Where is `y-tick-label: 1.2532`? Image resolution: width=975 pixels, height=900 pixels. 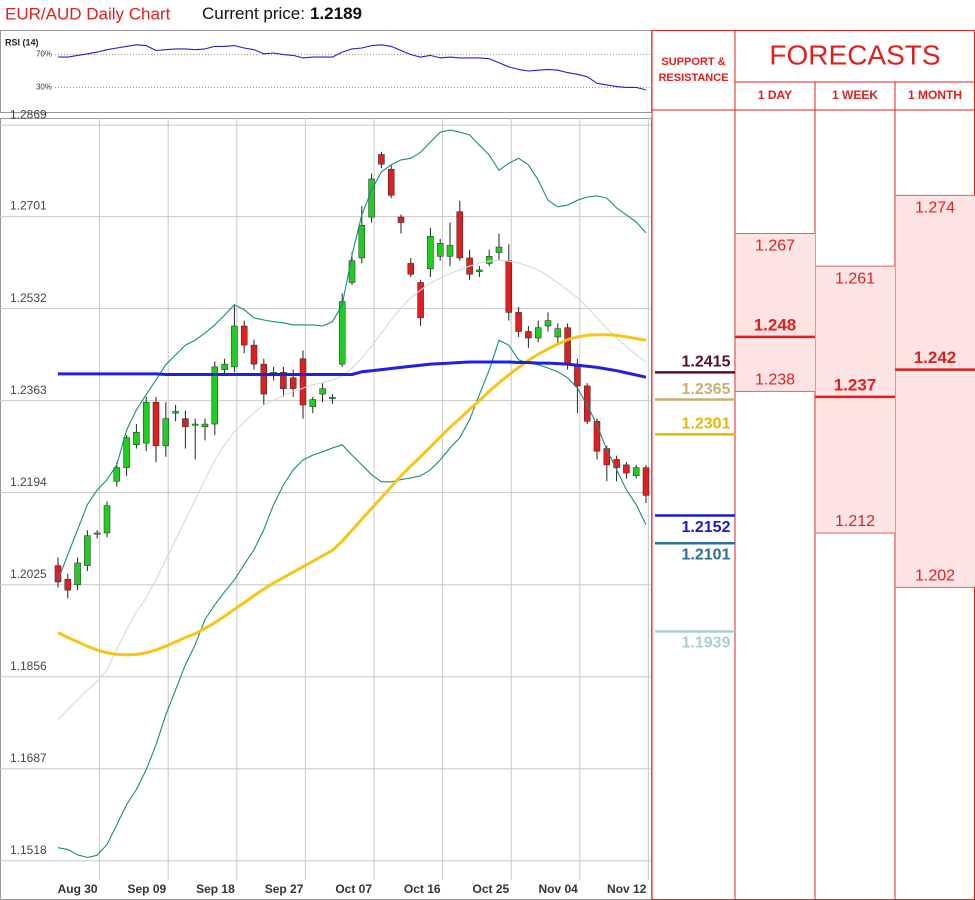 y-tick-label: 1.2532 is located at coordinates (28, 298).